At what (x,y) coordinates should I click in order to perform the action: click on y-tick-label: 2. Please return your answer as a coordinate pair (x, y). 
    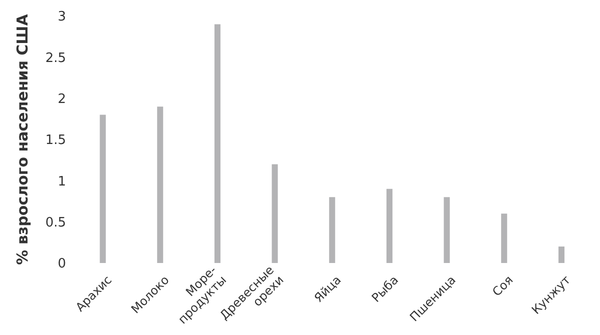
    Looking at the image, I should click on (62, 99).